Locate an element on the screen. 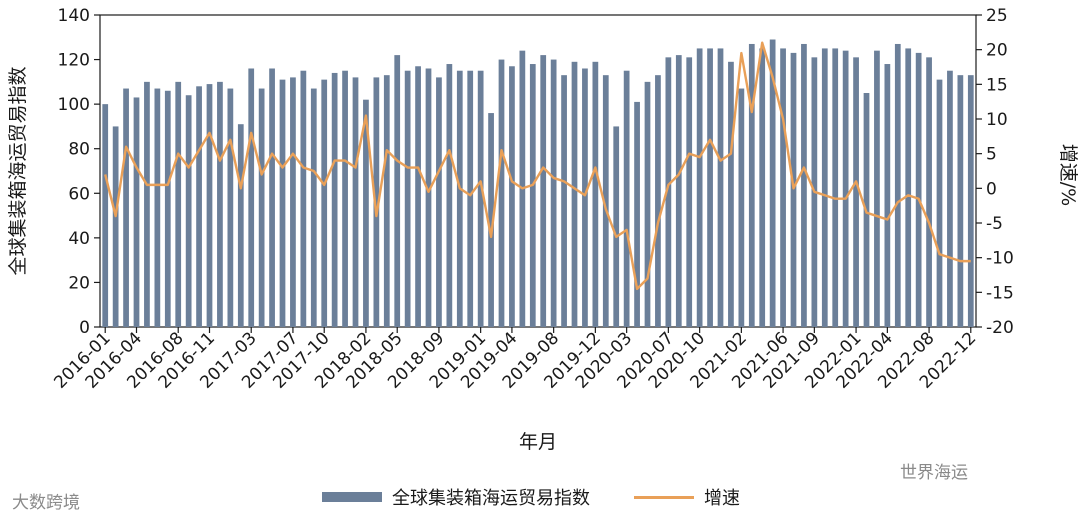 The width and height of the screenshot is (1080, 517). watermark-right: 世界海运 is located at coordinates (934, 473).